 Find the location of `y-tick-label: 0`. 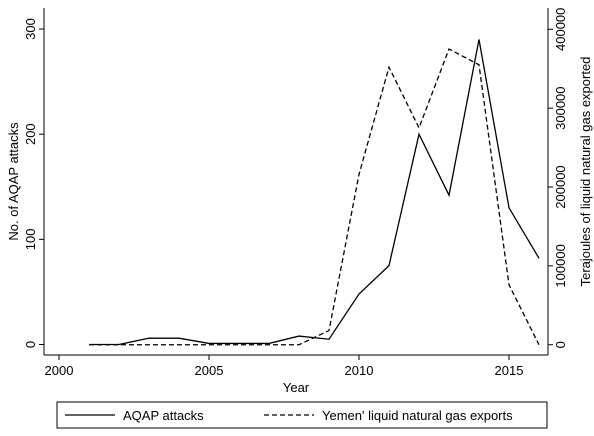

y-tick-label: 0 is located at coordinates (30, 344).